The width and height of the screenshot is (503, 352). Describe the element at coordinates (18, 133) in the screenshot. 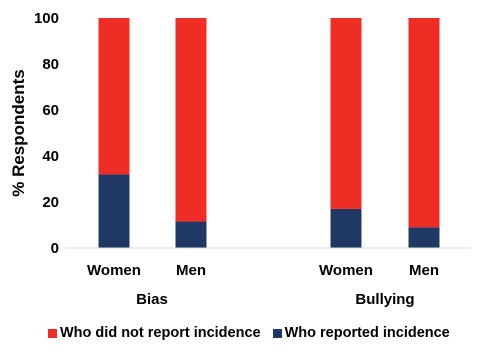

I see `y-axis-label: % Respondents` at that location.